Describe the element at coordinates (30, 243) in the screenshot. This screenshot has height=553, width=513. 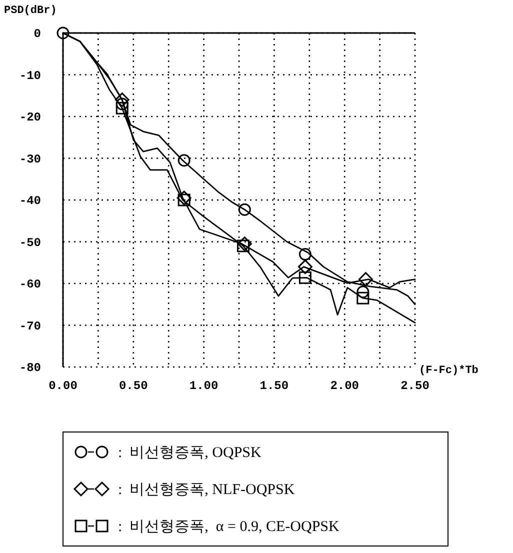
I see `y-tick-label: -50` at that location.